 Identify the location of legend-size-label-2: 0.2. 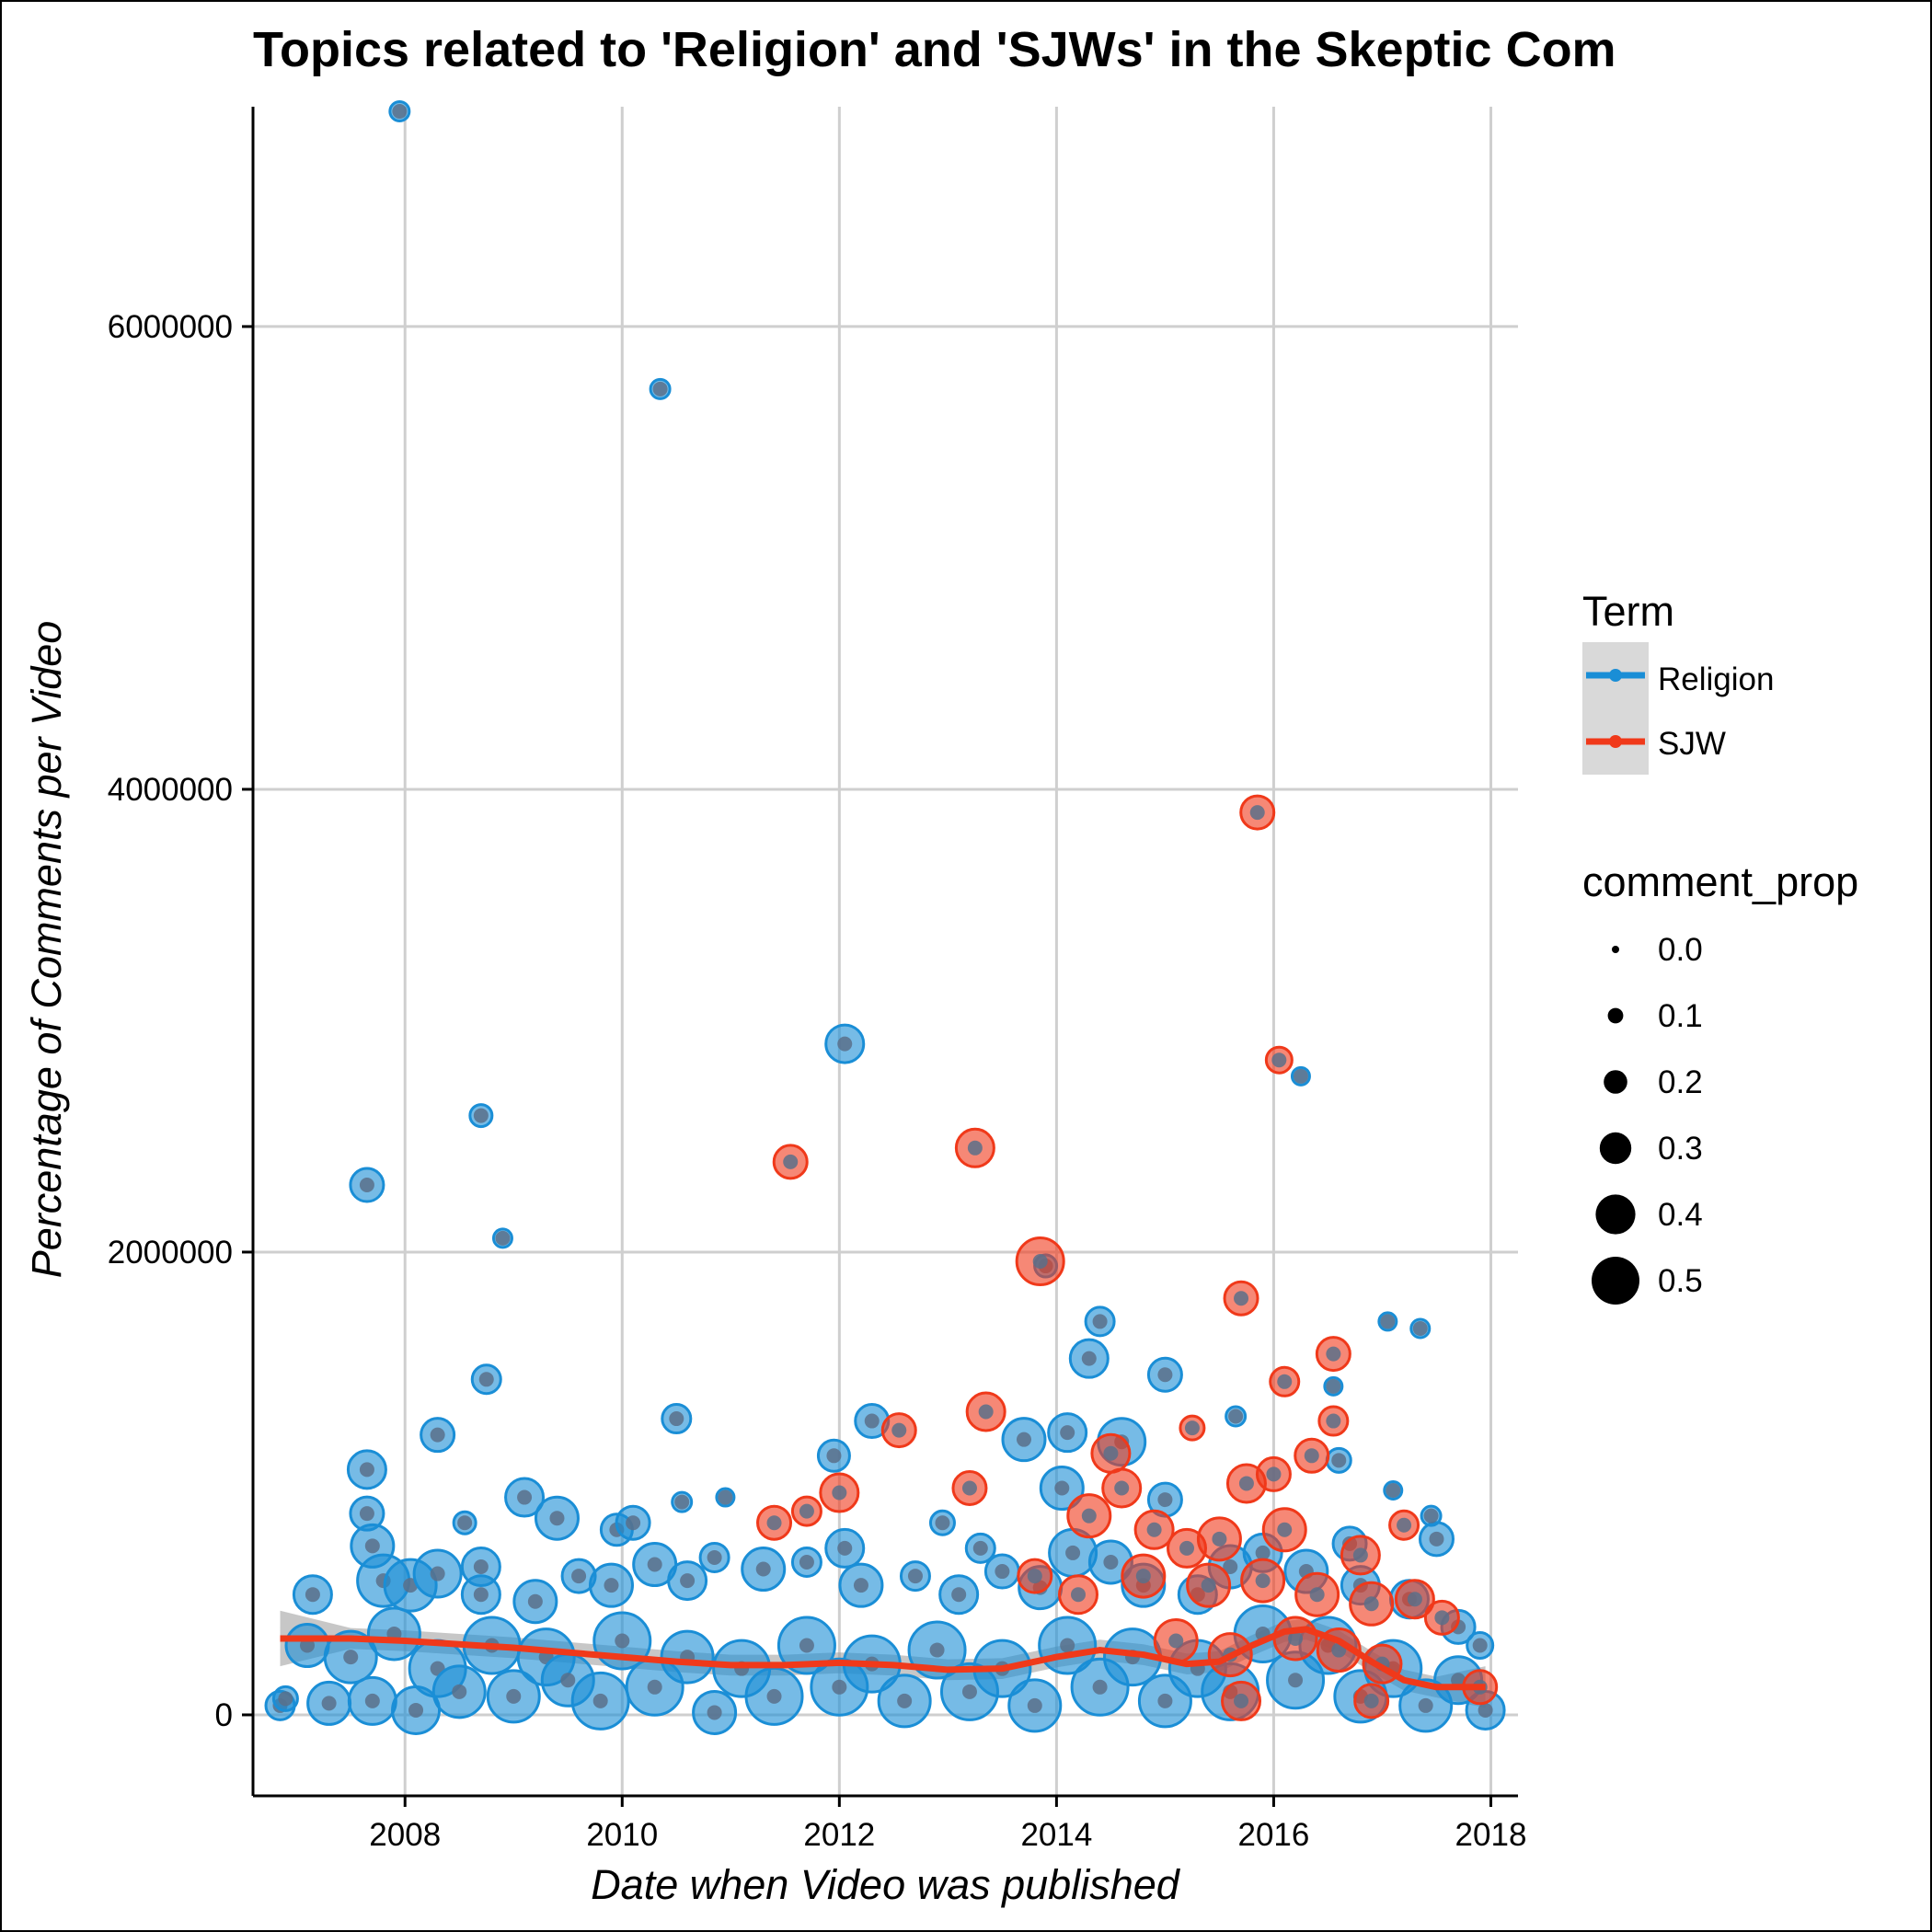
(1680, 1082).